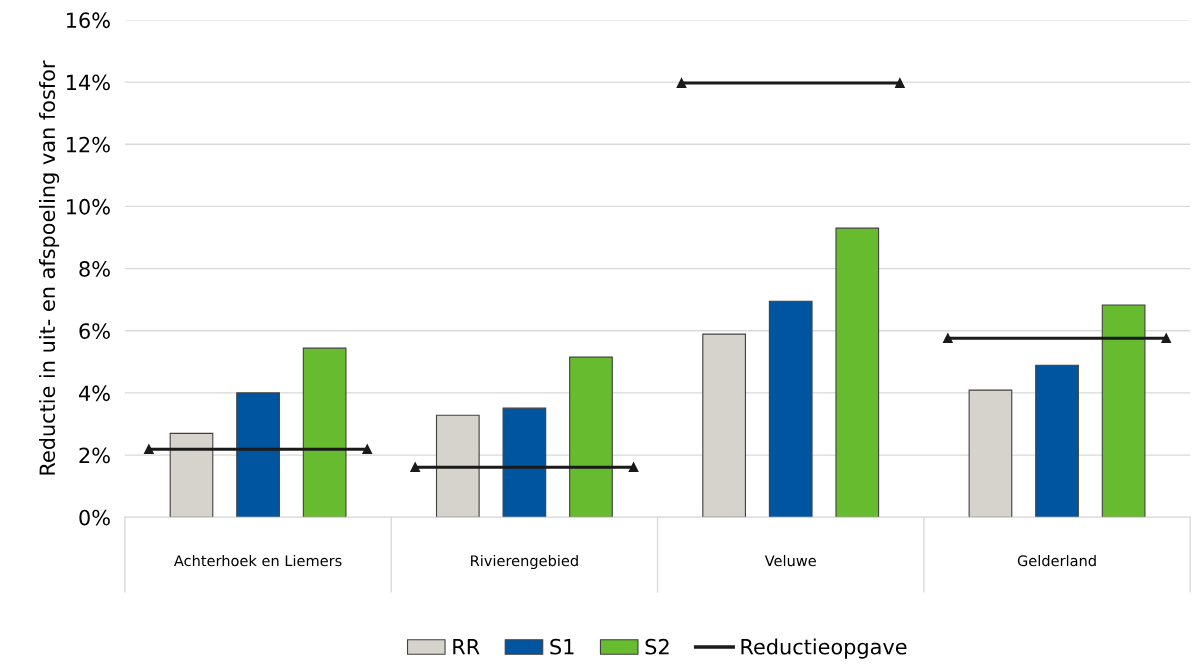 This screenshot has height=664, width=1201. What do you see at coordinates (49, 267) in the screenshot?
I see `y-axis-title: Reductie in uit- en afspoeling van fosfor` at bounding box center [49, 267].